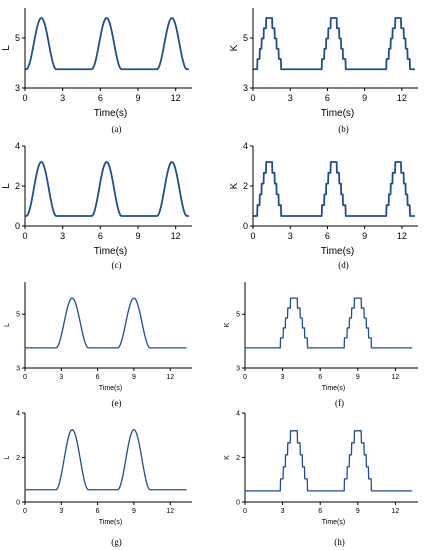 The width and height of the screenshot is (432, 550). I want to click on chart-panel-d: 0 3 6 9 12 0 2 4 Time(s) K (d), so click(323, 205).